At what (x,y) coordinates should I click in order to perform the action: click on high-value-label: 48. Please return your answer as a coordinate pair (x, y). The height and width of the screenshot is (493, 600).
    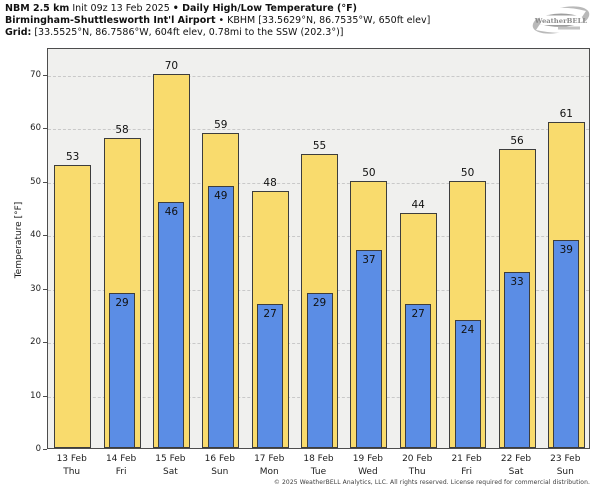
    Looking at the image, I should click on (270, 183).